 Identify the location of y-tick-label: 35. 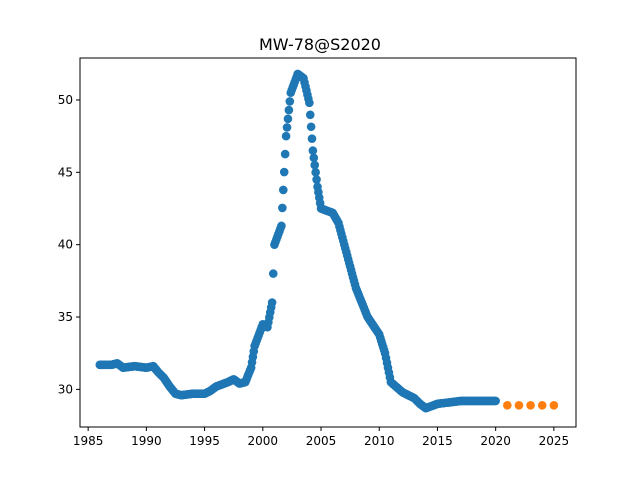
(65, 317).